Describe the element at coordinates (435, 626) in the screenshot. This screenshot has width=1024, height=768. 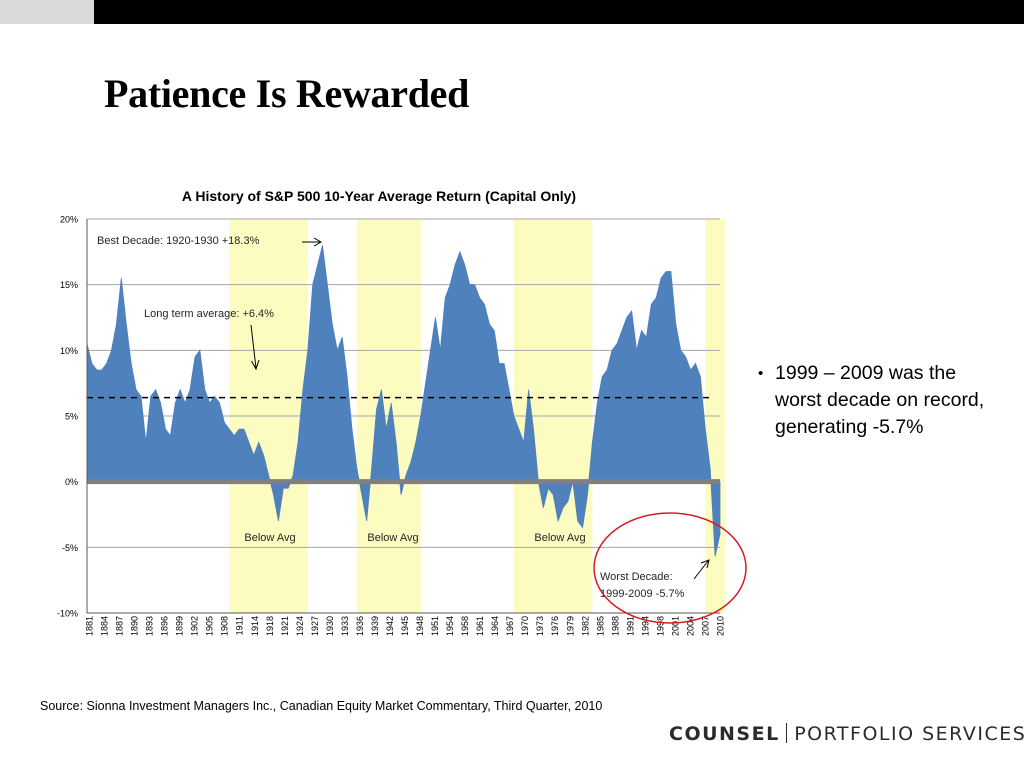
I see `x-tick-label: 1951` at that location.